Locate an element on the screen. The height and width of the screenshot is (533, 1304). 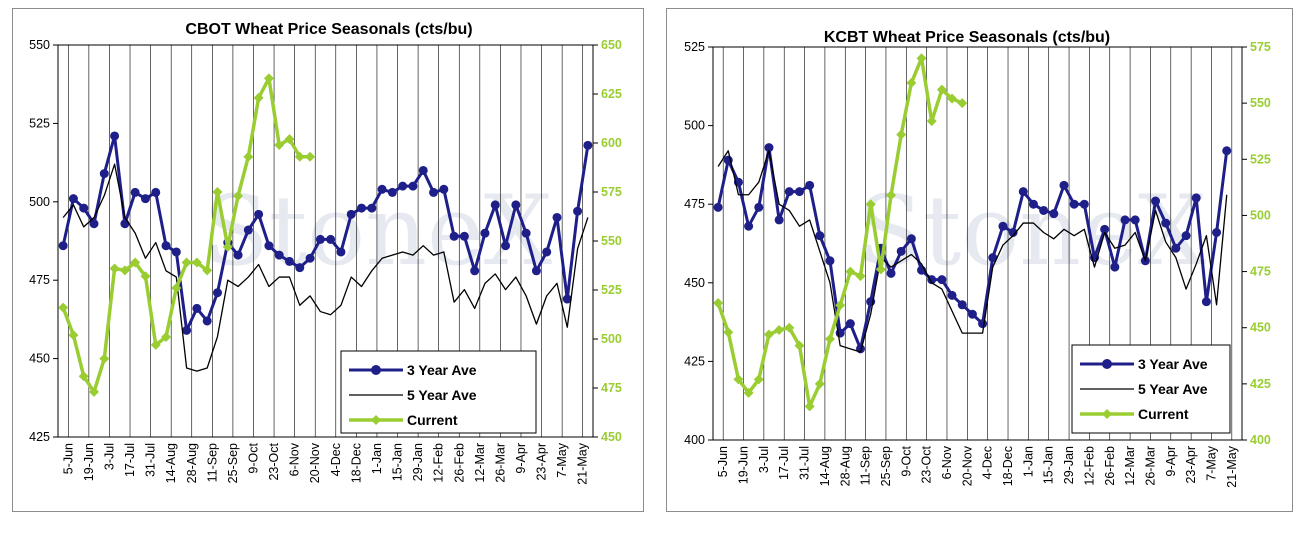
x-tick-label: 18-Dec is located at coordinates (356, 463).